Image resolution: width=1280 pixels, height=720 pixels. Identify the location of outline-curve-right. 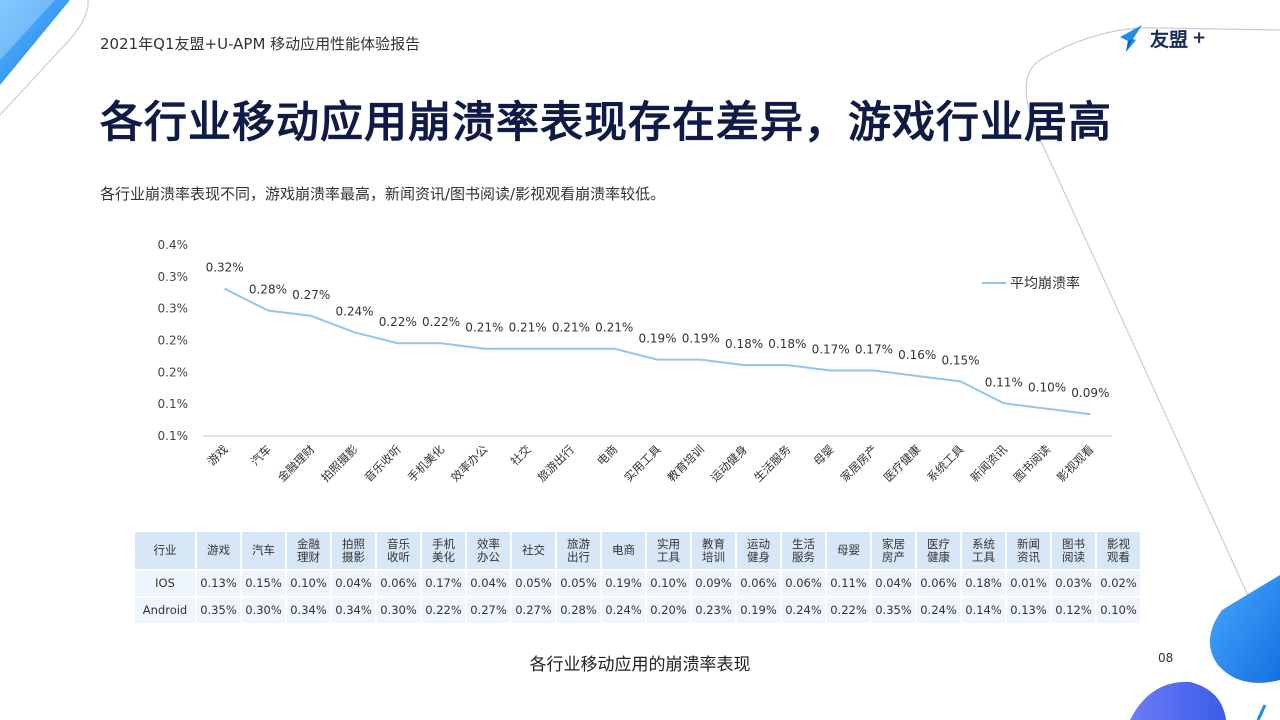
(1159, 44).